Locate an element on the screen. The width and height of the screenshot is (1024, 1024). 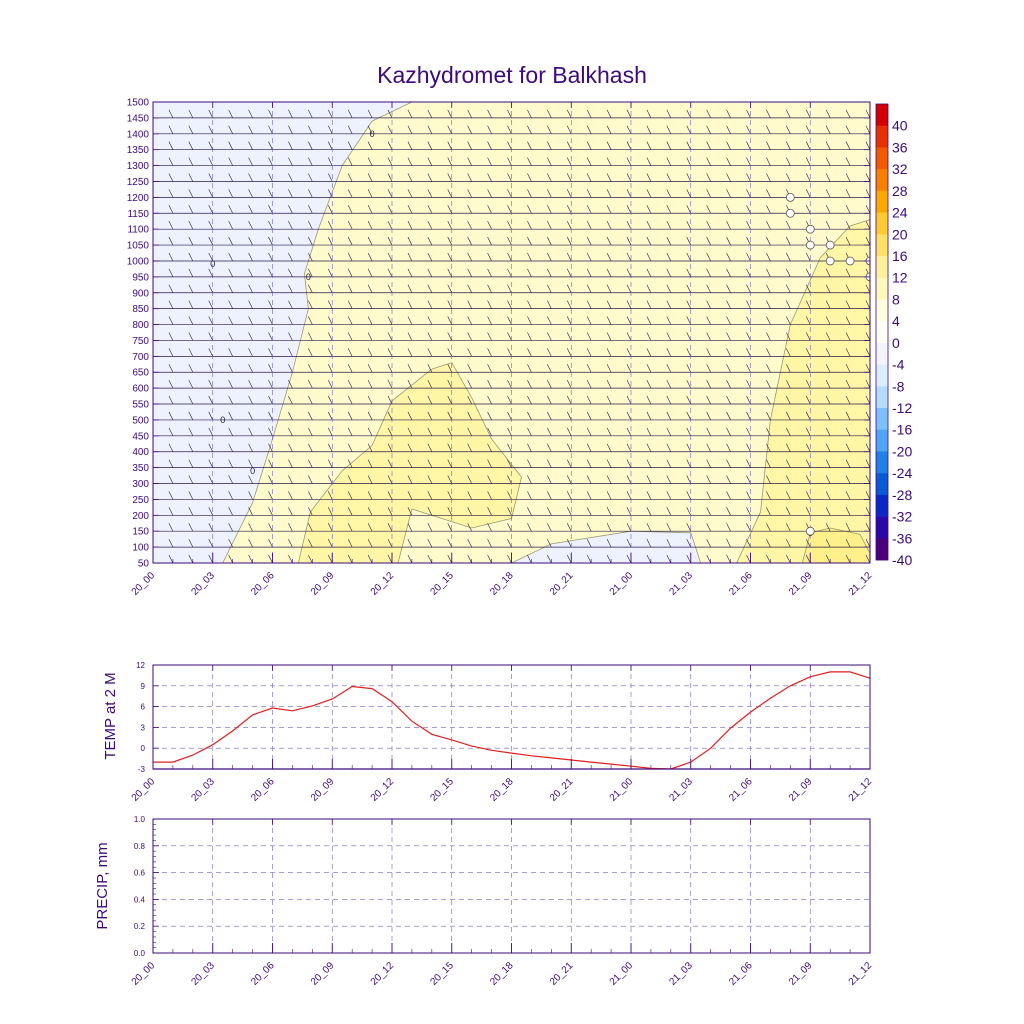
colorbar-cell is located at coordinates (882, 201).